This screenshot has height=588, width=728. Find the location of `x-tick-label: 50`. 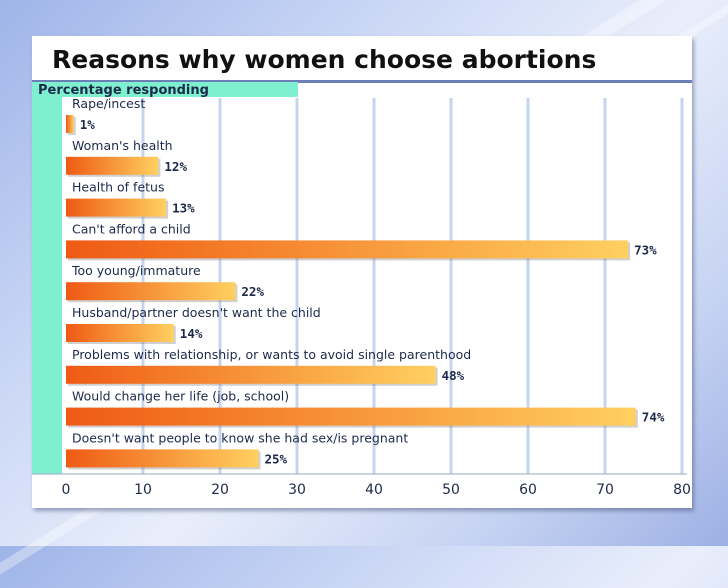

x-tick-label: 50 is located at coordinates (451, 490).